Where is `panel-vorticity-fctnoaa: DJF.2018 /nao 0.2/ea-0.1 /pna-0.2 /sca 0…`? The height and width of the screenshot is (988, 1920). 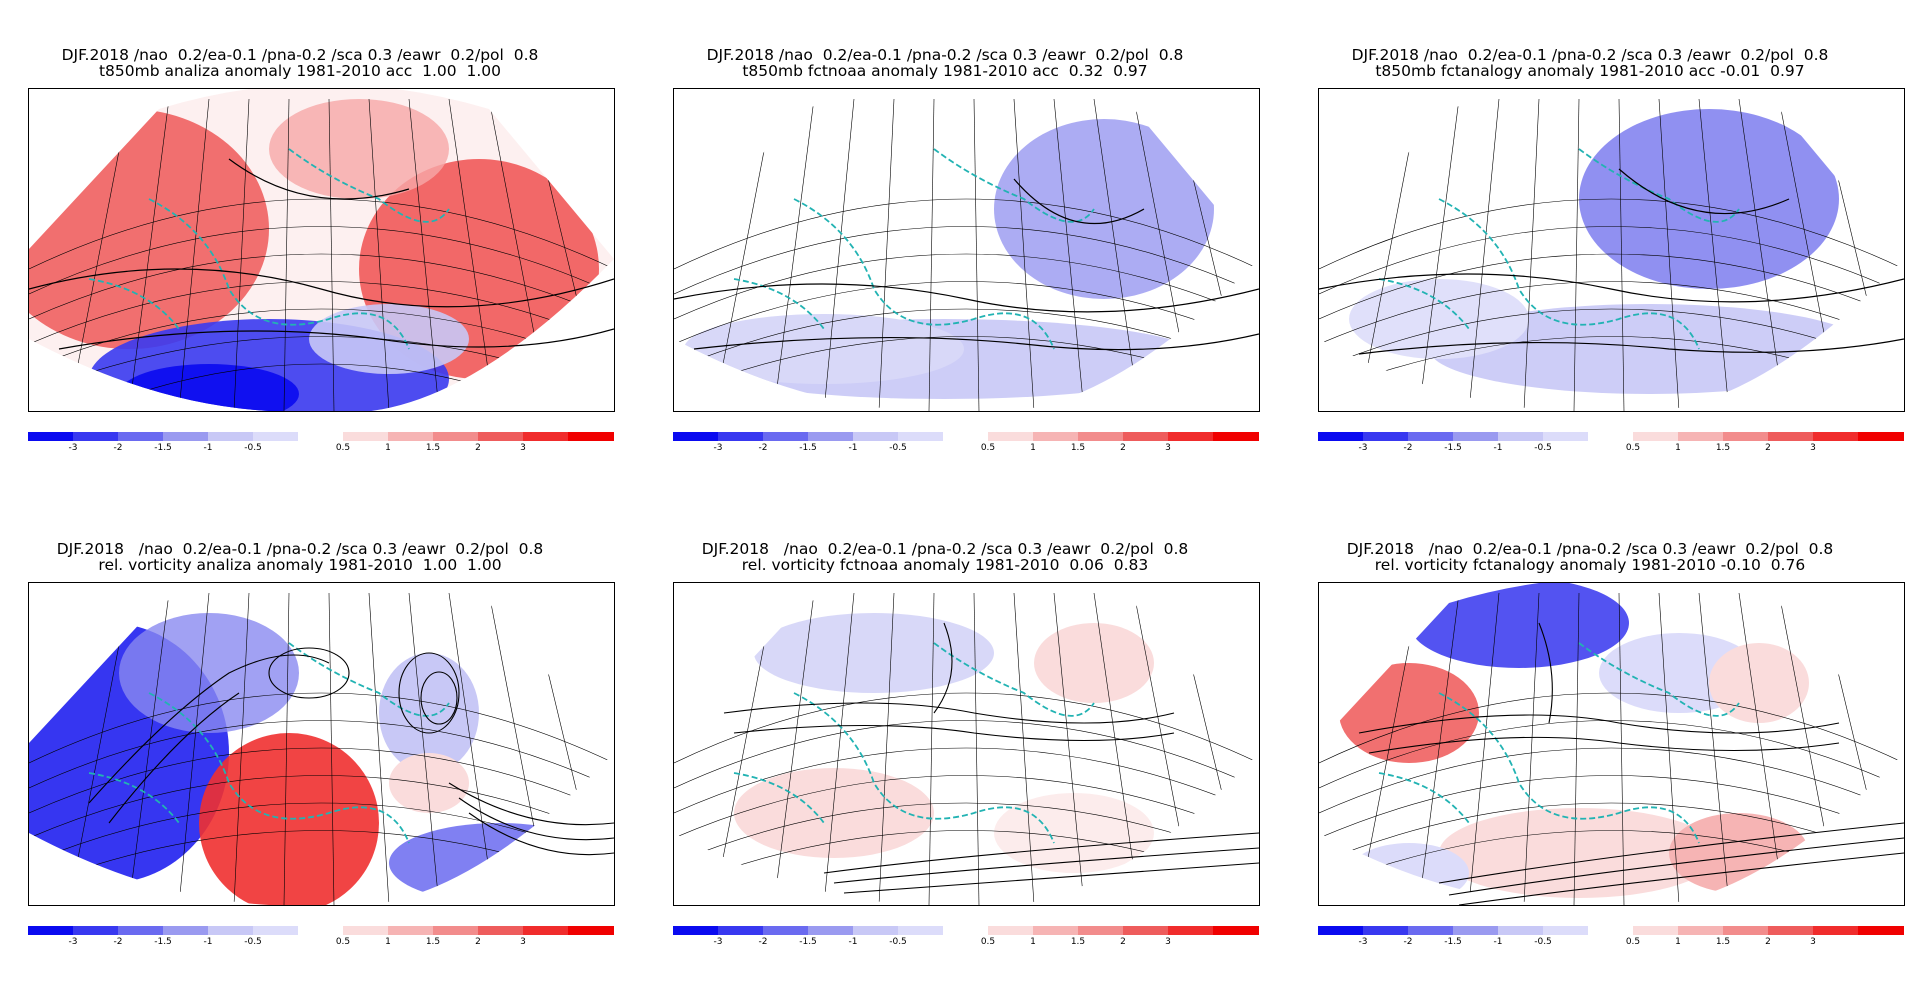 panel-vorticity-fctnoaa: DJF.2018 /nao 0.2/ea-0.1 /pna-0.2 /sca 0… is located at coordinates (952, 724).